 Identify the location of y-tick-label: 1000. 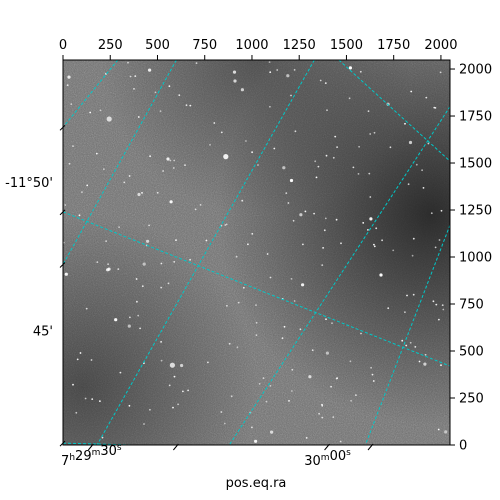
(475, 258).